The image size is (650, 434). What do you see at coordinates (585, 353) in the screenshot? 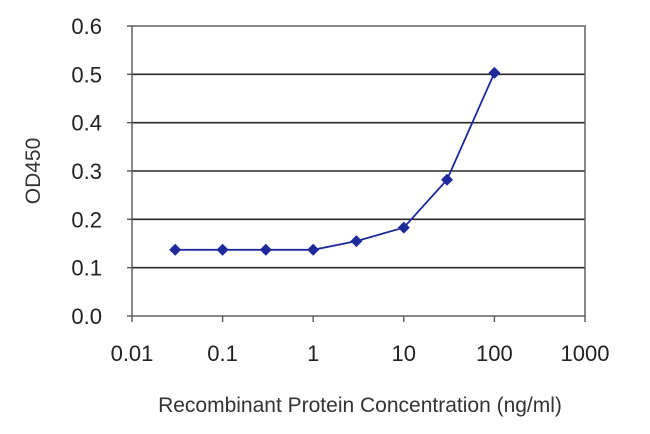
I see `x-tick-label: 1000` at bounding box center [585, 353].